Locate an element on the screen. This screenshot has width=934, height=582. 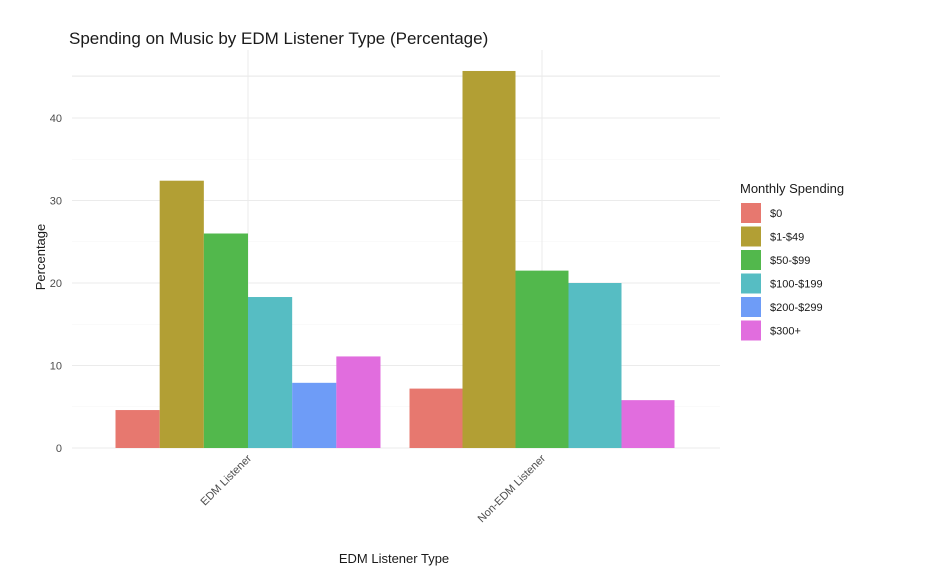
bar-edm-listener--300- is located at coordinates (358, 402).